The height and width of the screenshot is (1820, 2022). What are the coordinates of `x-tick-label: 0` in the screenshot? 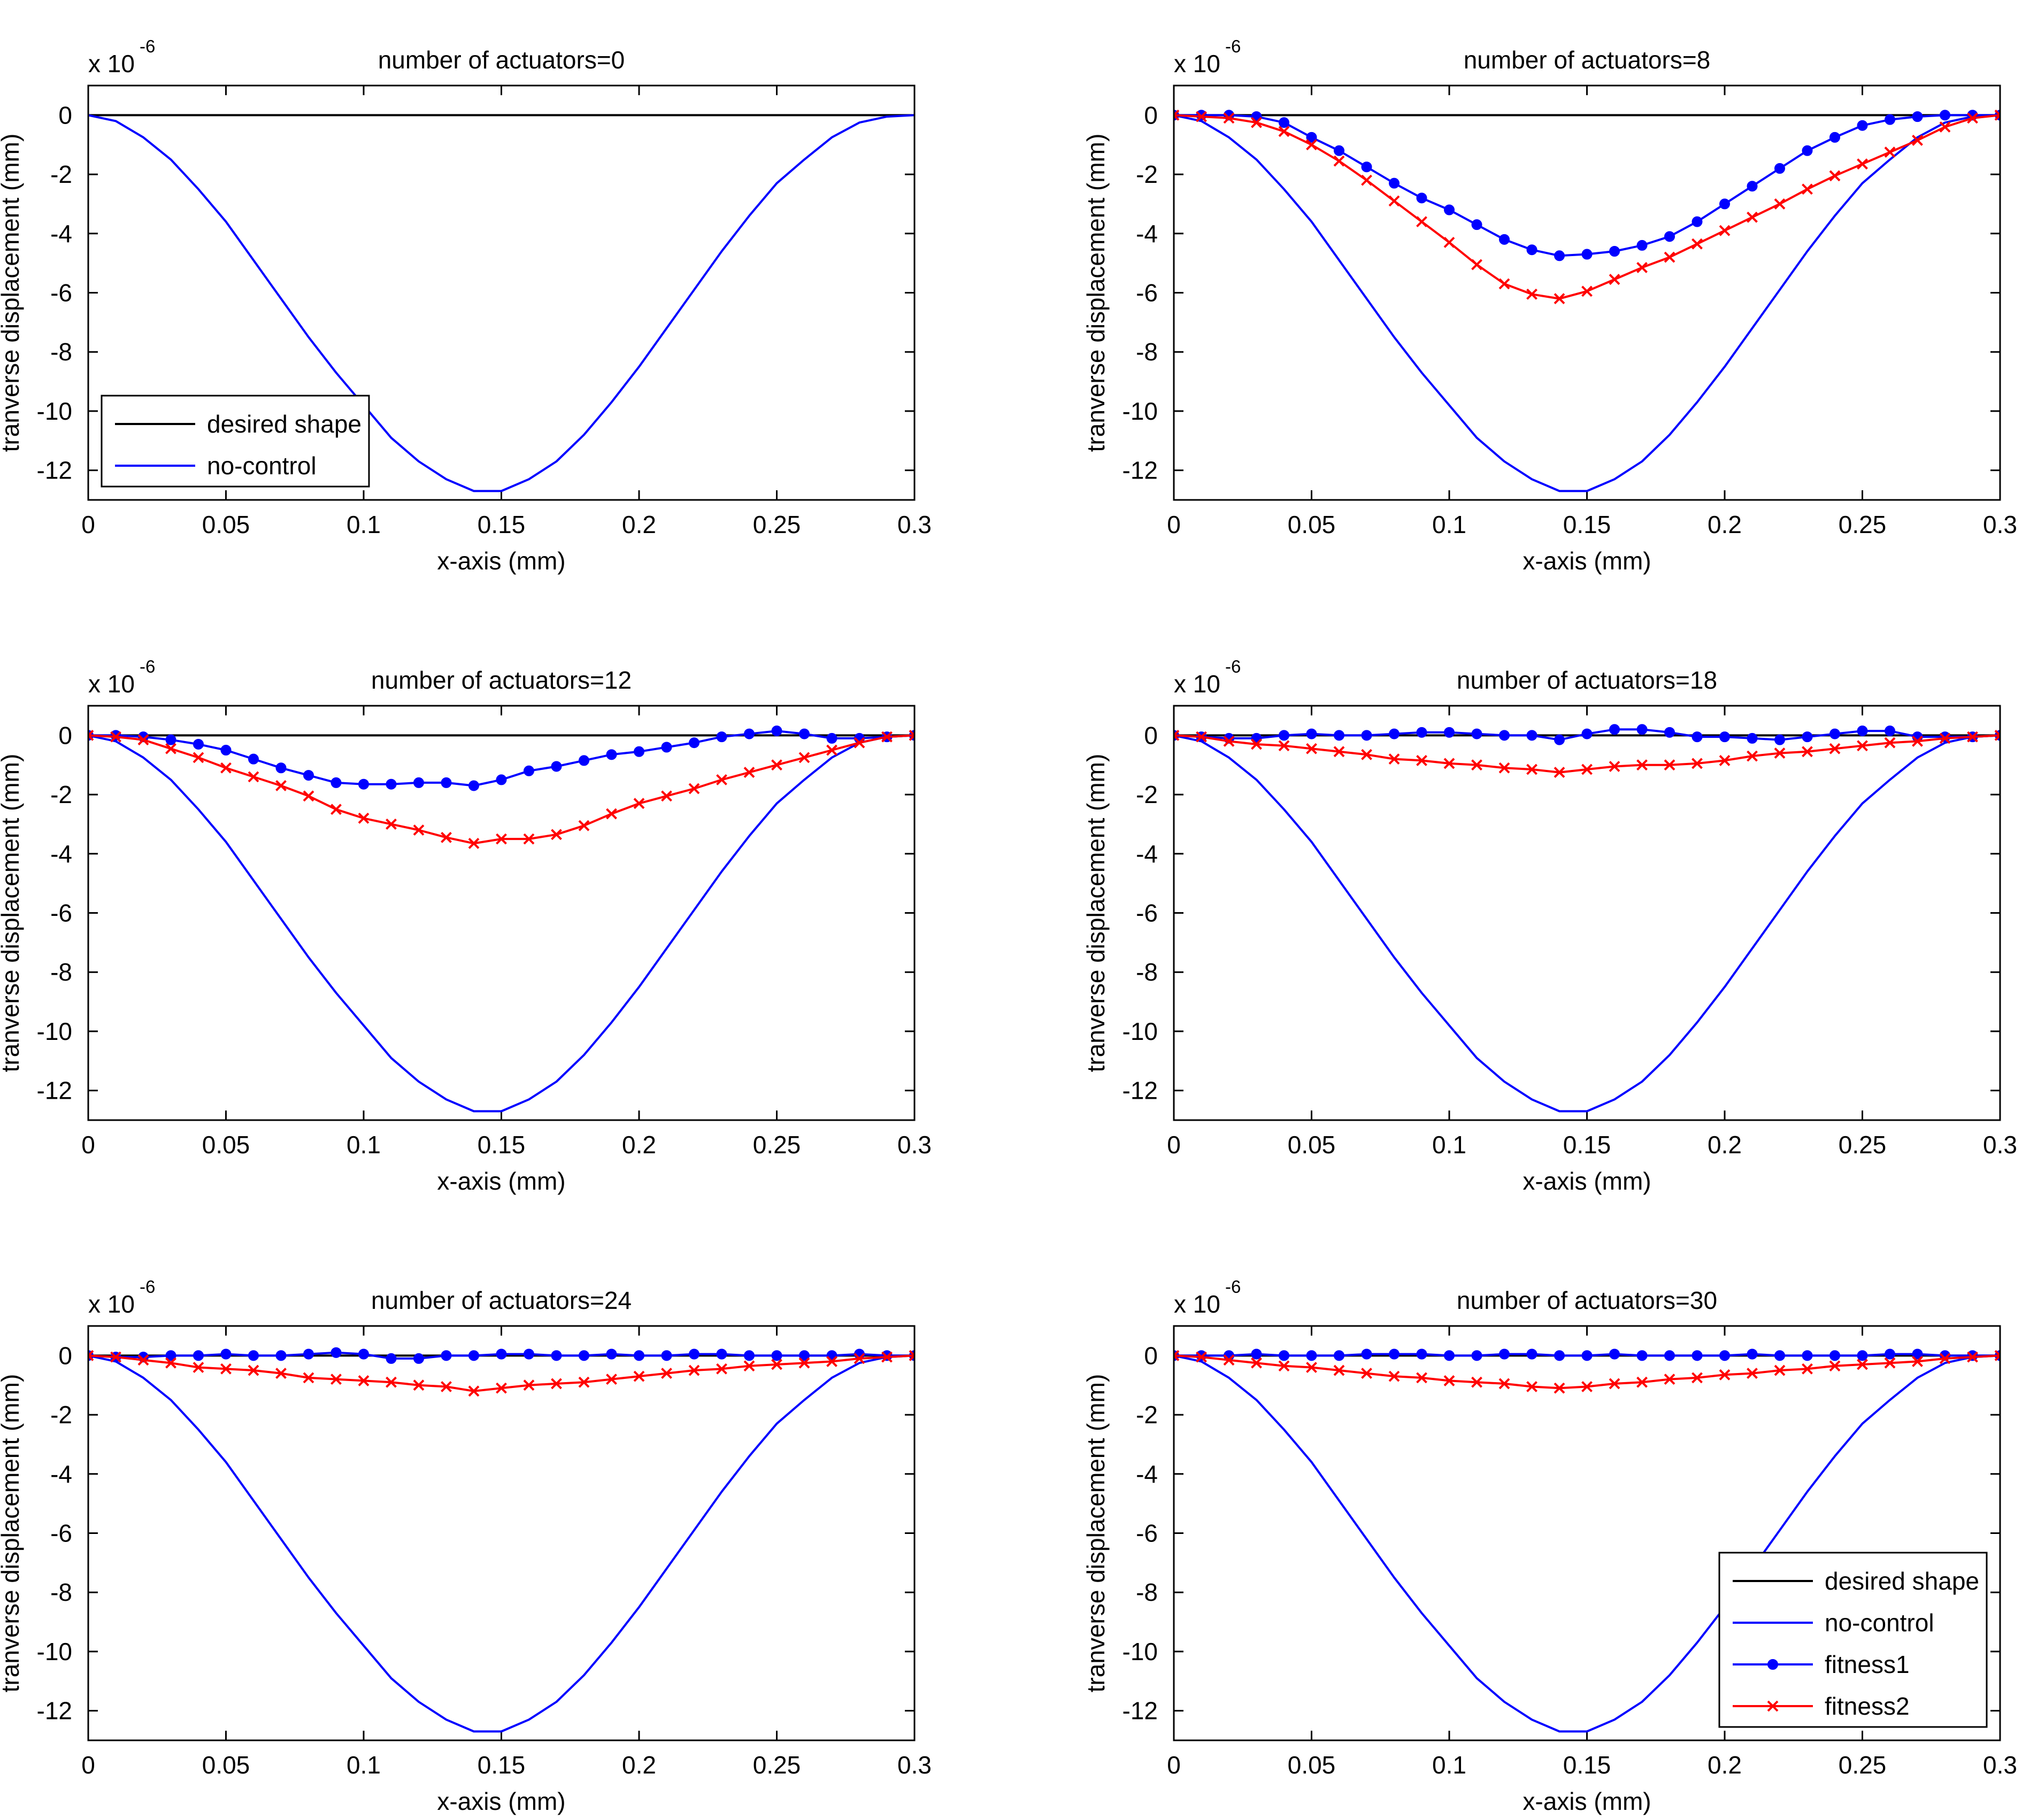 It's located at (1174, 525).